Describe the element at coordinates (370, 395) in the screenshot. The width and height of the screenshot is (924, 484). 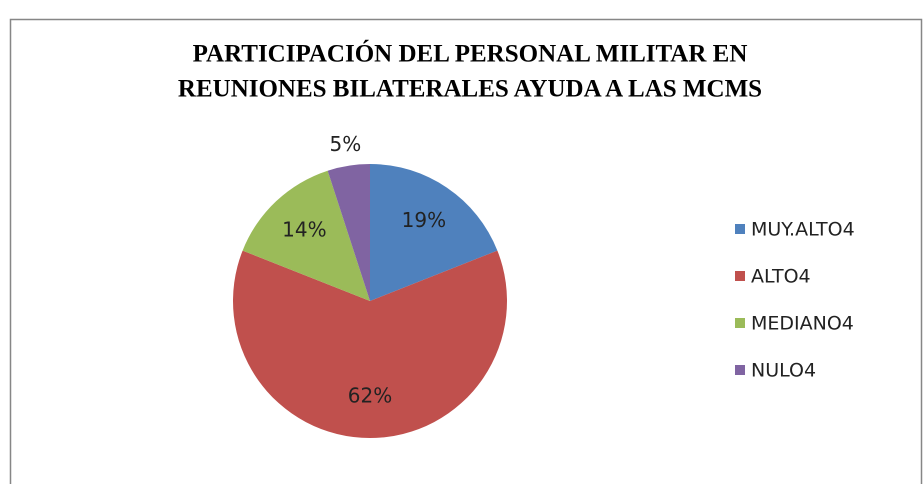
I see `data-label: 62%` at that location.